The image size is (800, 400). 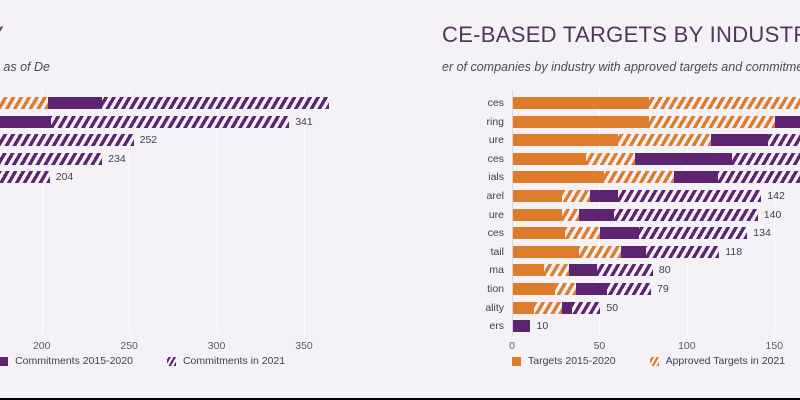 I want to click on legend-item: Commitments 2015-2020, so click(x=66, y=361).